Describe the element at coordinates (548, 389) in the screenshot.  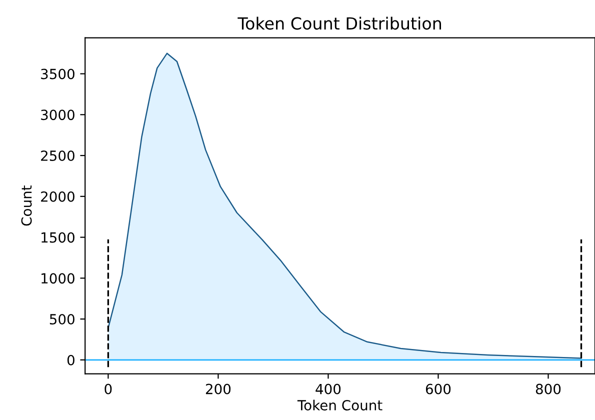
I see `x-tick-label: 800` at that location.